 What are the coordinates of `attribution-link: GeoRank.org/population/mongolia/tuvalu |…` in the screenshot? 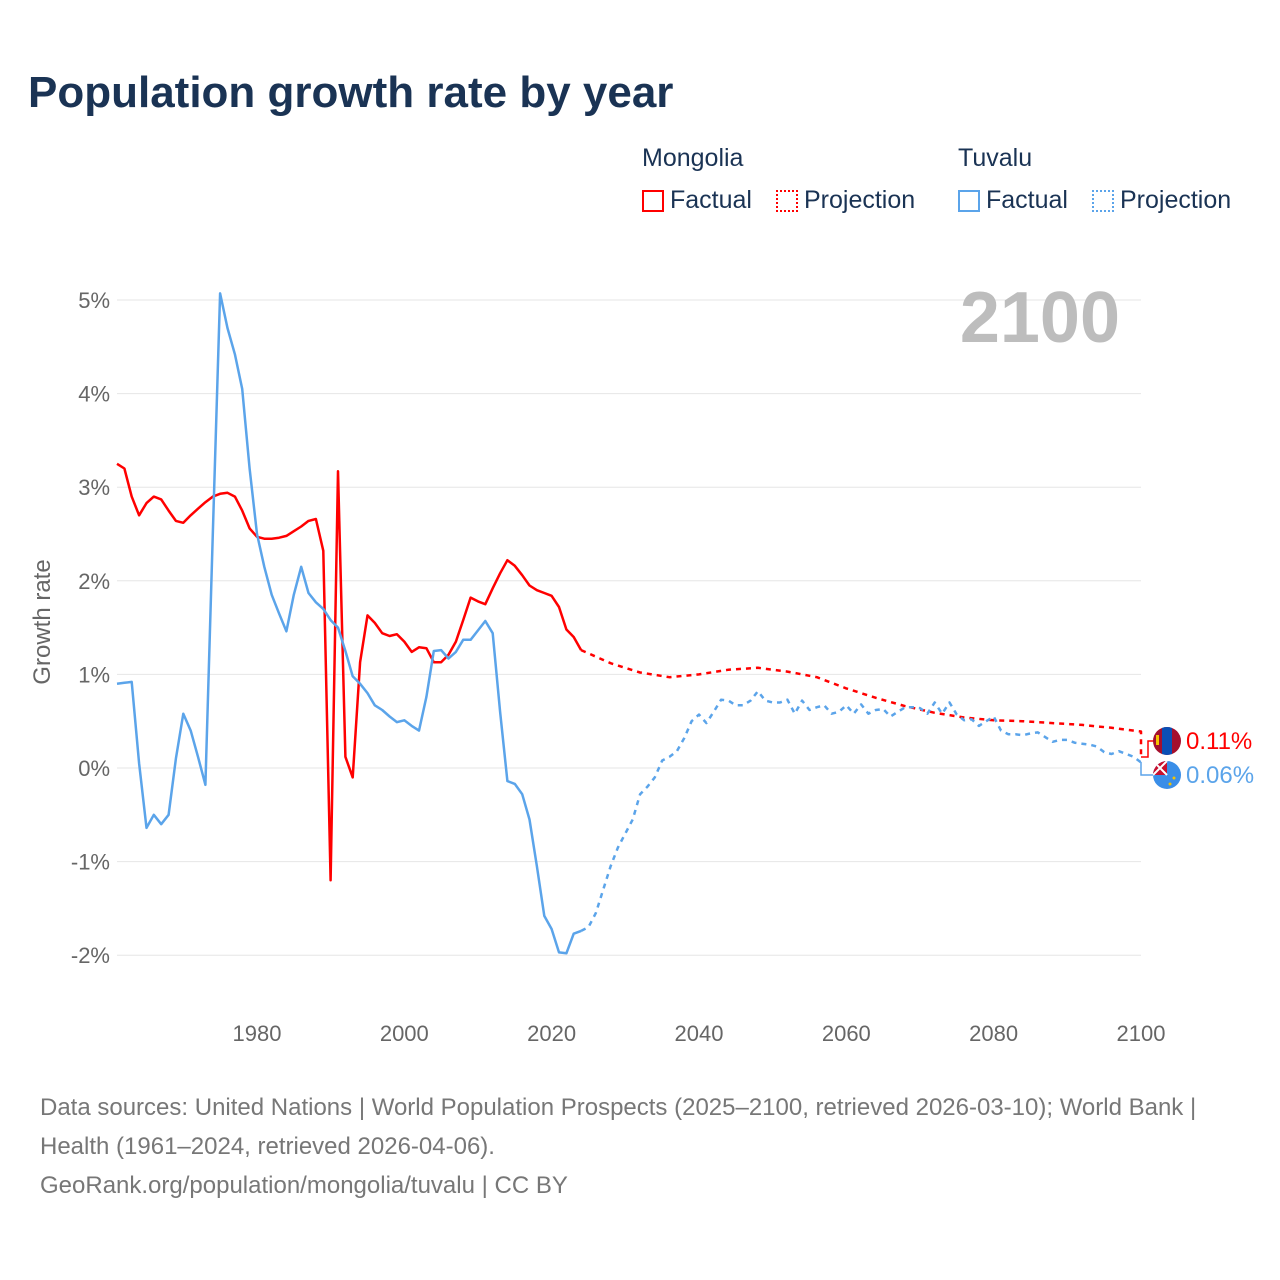 It's located at (304, 1185).